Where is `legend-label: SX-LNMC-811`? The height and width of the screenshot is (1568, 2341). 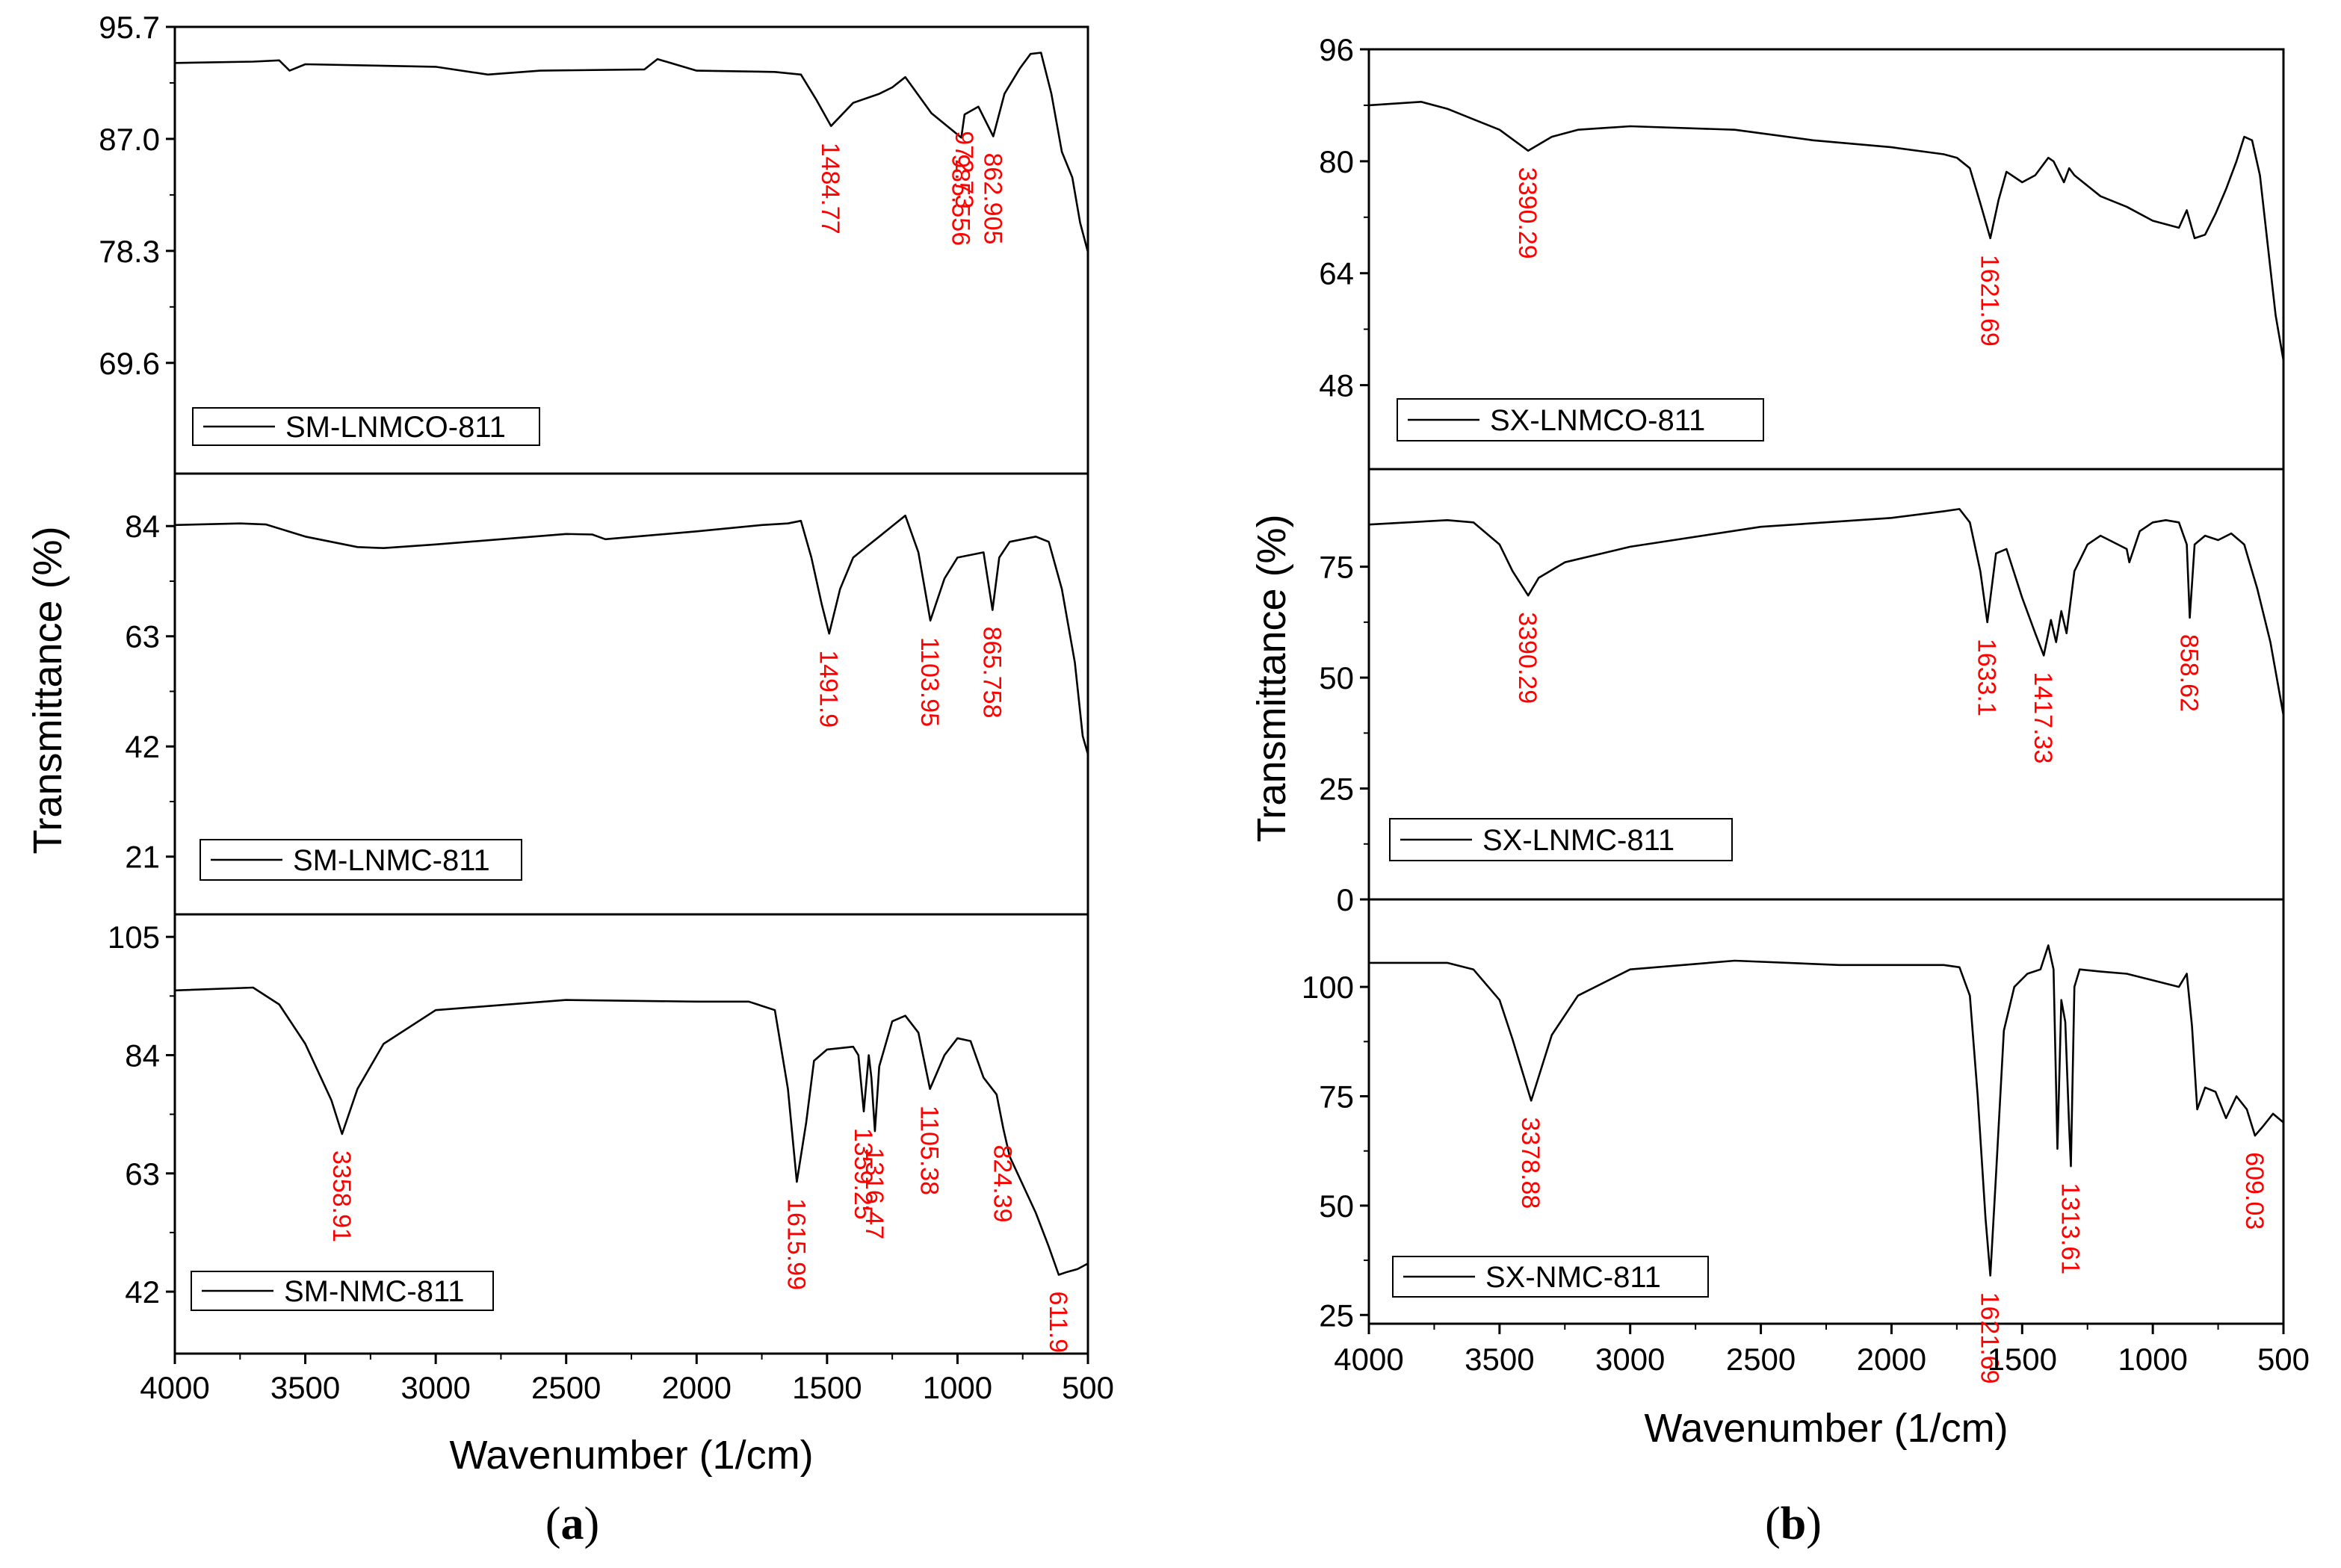
legend-label: SX-LNMC-811 is located at coordinates (1578, 840).